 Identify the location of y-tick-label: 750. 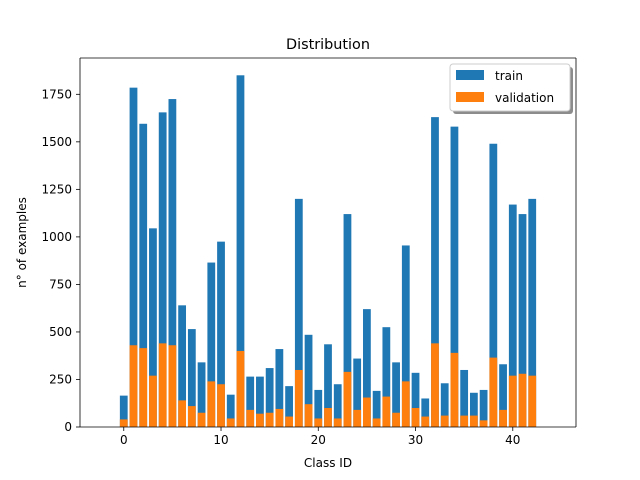
(60, 284).